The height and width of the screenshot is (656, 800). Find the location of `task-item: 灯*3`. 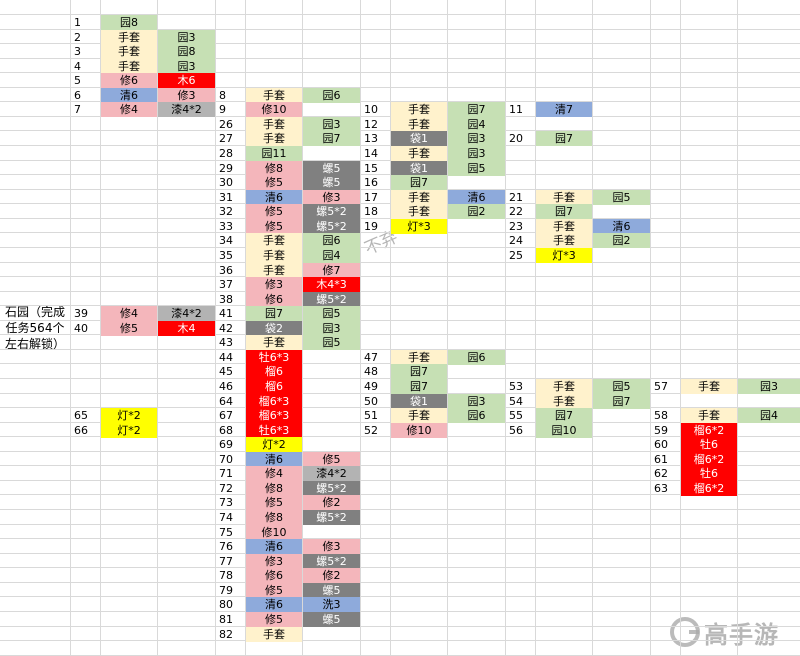

task-item: 灯*3 is located at coordinates (564, 255).